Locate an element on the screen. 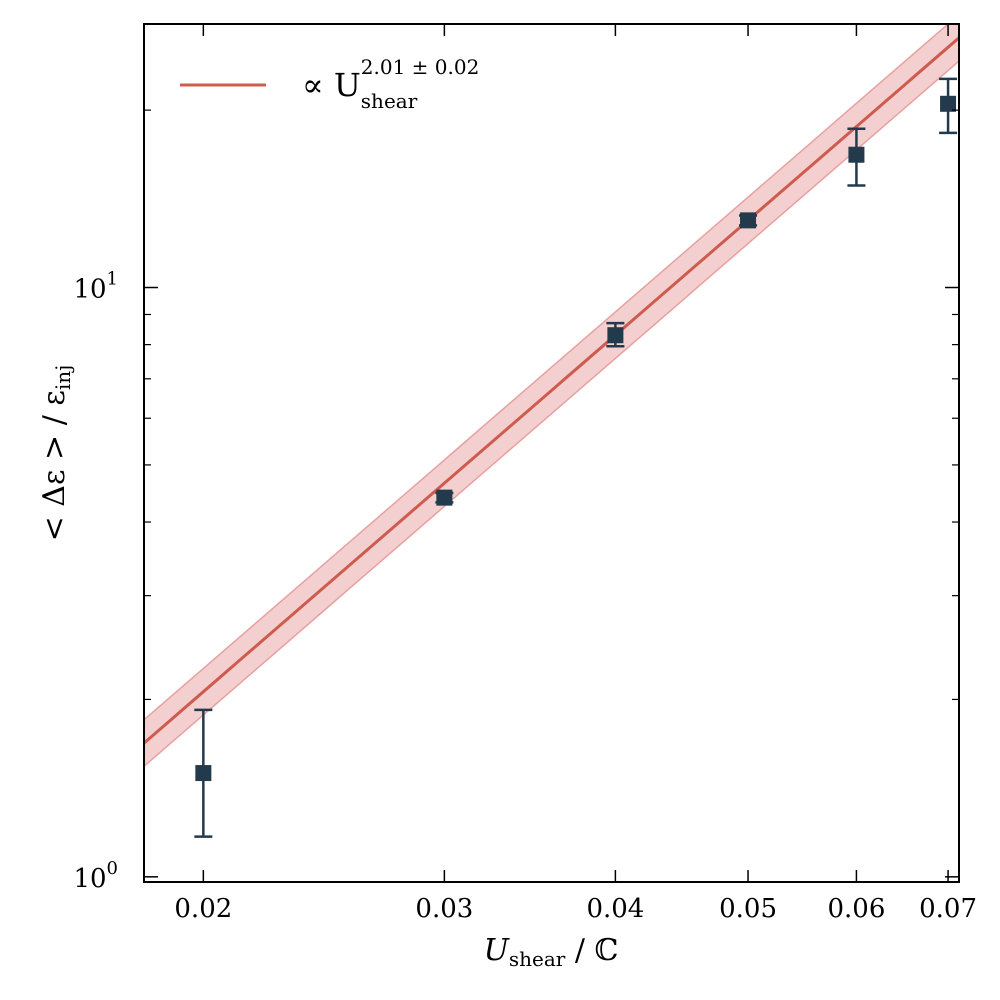 The height and width of the screenshot is (1000, 1000). legend-label-sub: shear is located at coordinates (389, 101).